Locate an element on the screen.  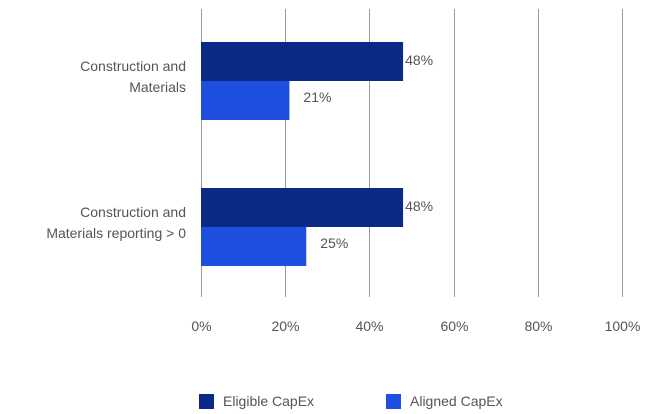
data-labels: 48% 21% 48% 25% is located at coordinates (368, 151).